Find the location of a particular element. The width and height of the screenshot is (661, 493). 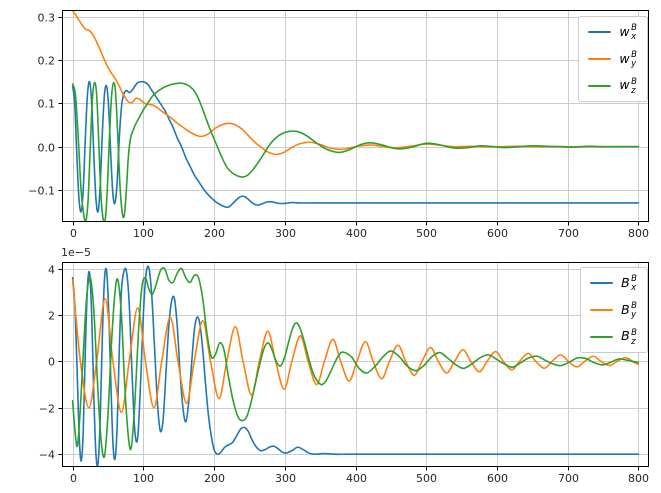

y-axis-offset-label: 1e−5 is located at coordinates (76, 252).